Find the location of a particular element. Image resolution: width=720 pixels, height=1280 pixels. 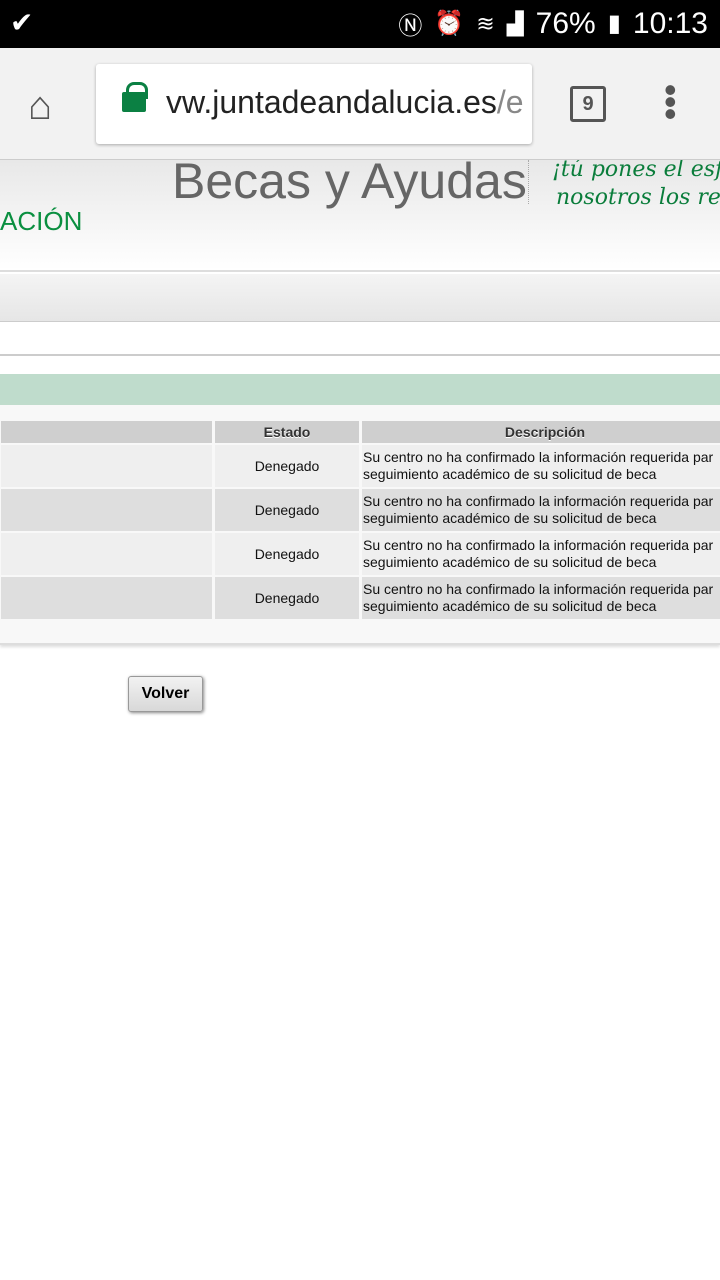

slogan: ¡tú pones el esfuenosotros los recu is located at coordinates (636, 185).